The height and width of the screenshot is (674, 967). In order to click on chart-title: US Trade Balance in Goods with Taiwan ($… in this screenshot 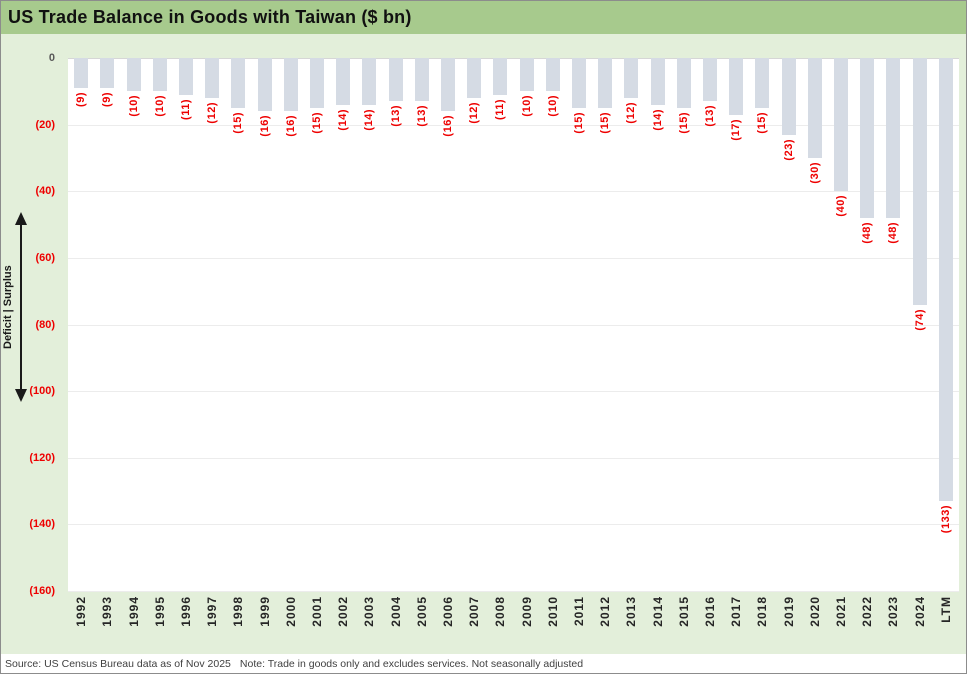, I will do `click(483, 17)`.